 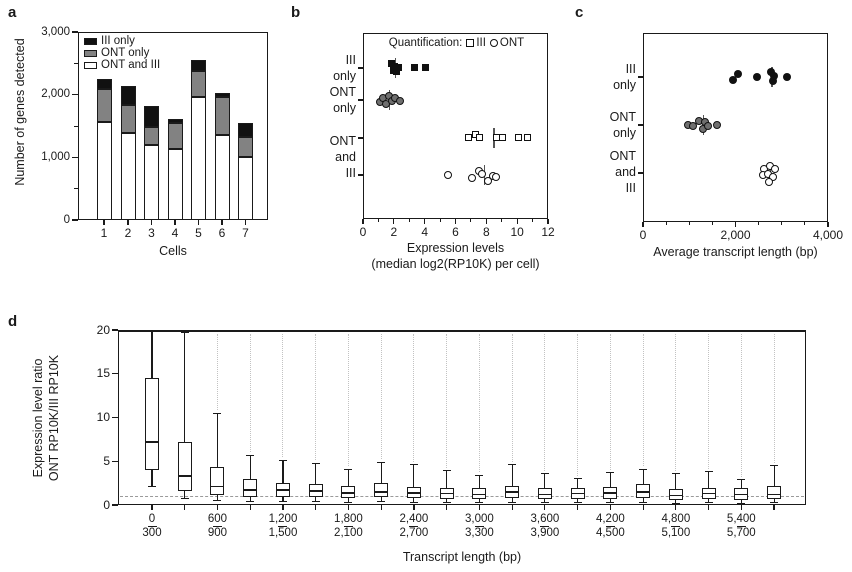 I want to click on bin-lower-value: 2,100, so click(x=348, y=533).